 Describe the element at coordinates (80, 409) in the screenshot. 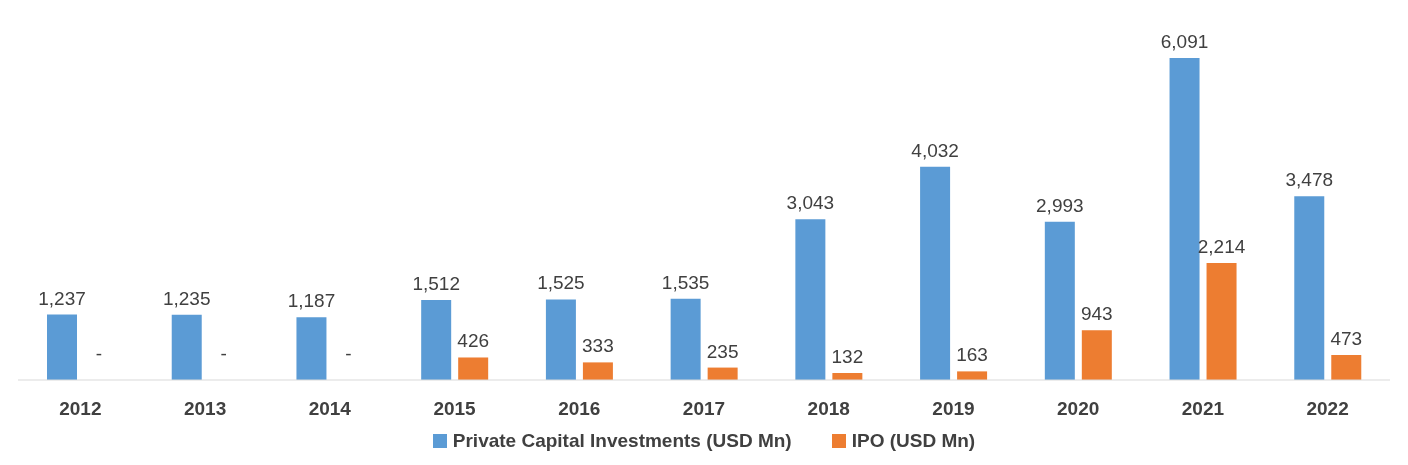

I see `x-tick-label: 2012` at that location.